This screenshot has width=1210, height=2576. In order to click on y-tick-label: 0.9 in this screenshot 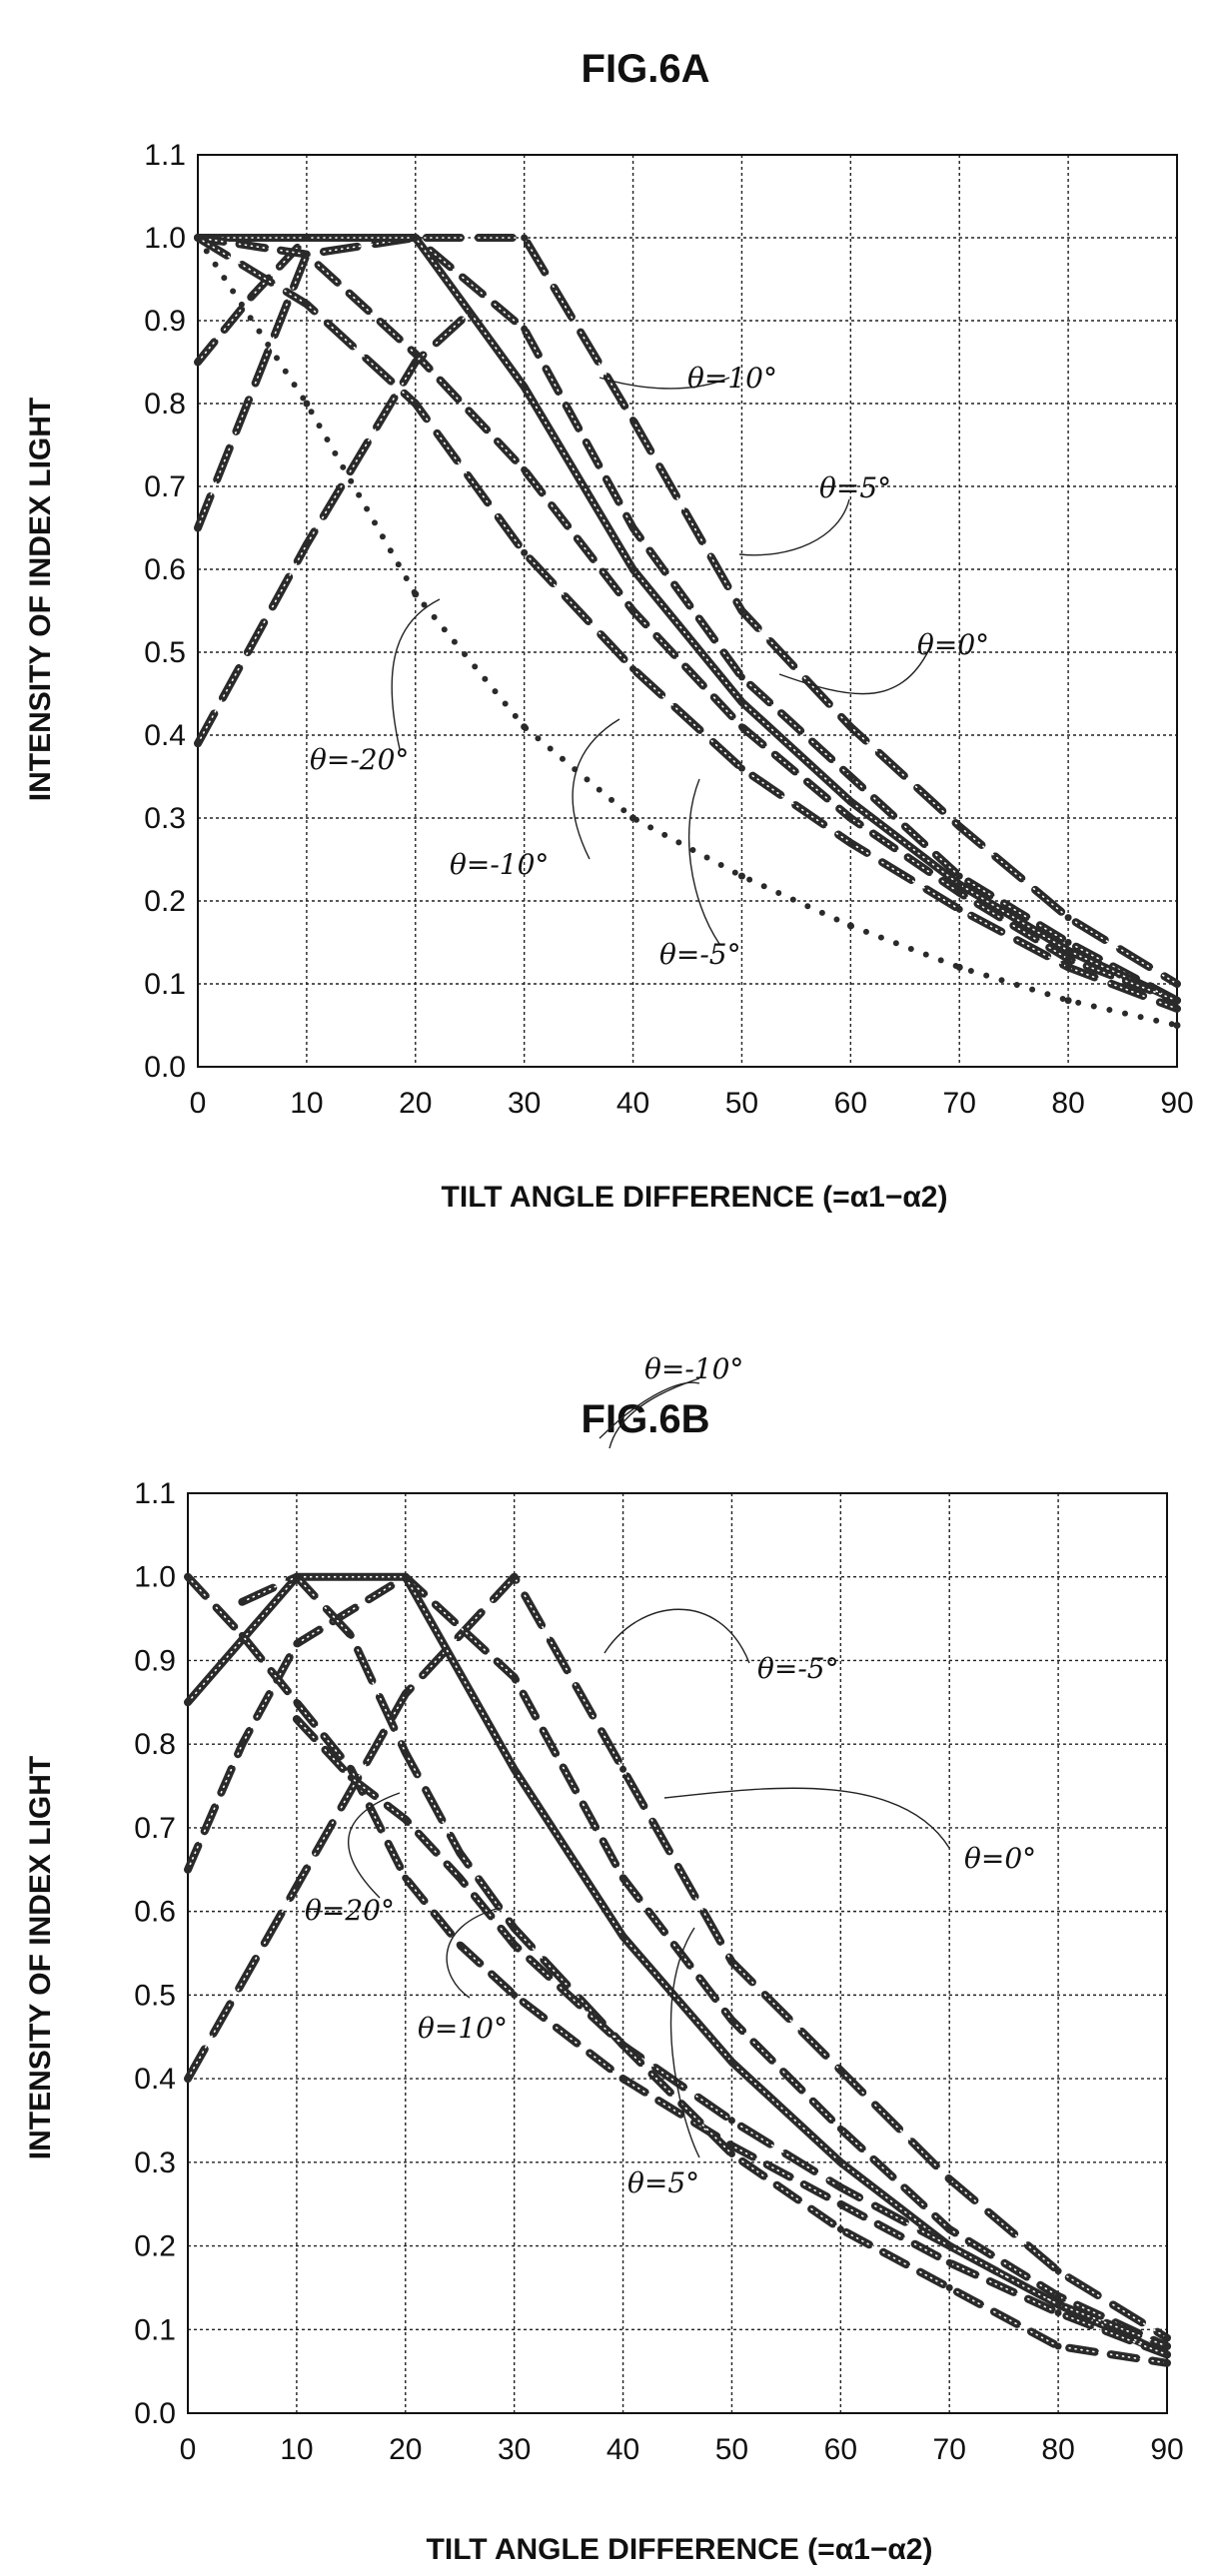, I will do `click(165, 321)`.